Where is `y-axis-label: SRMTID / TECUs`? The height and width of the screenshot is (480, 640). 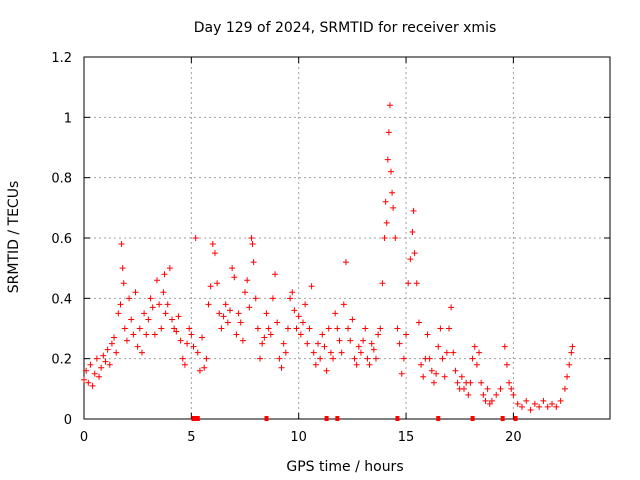
y-axis-label: SRMTID / TECUs is located at coordinates (14, 237).